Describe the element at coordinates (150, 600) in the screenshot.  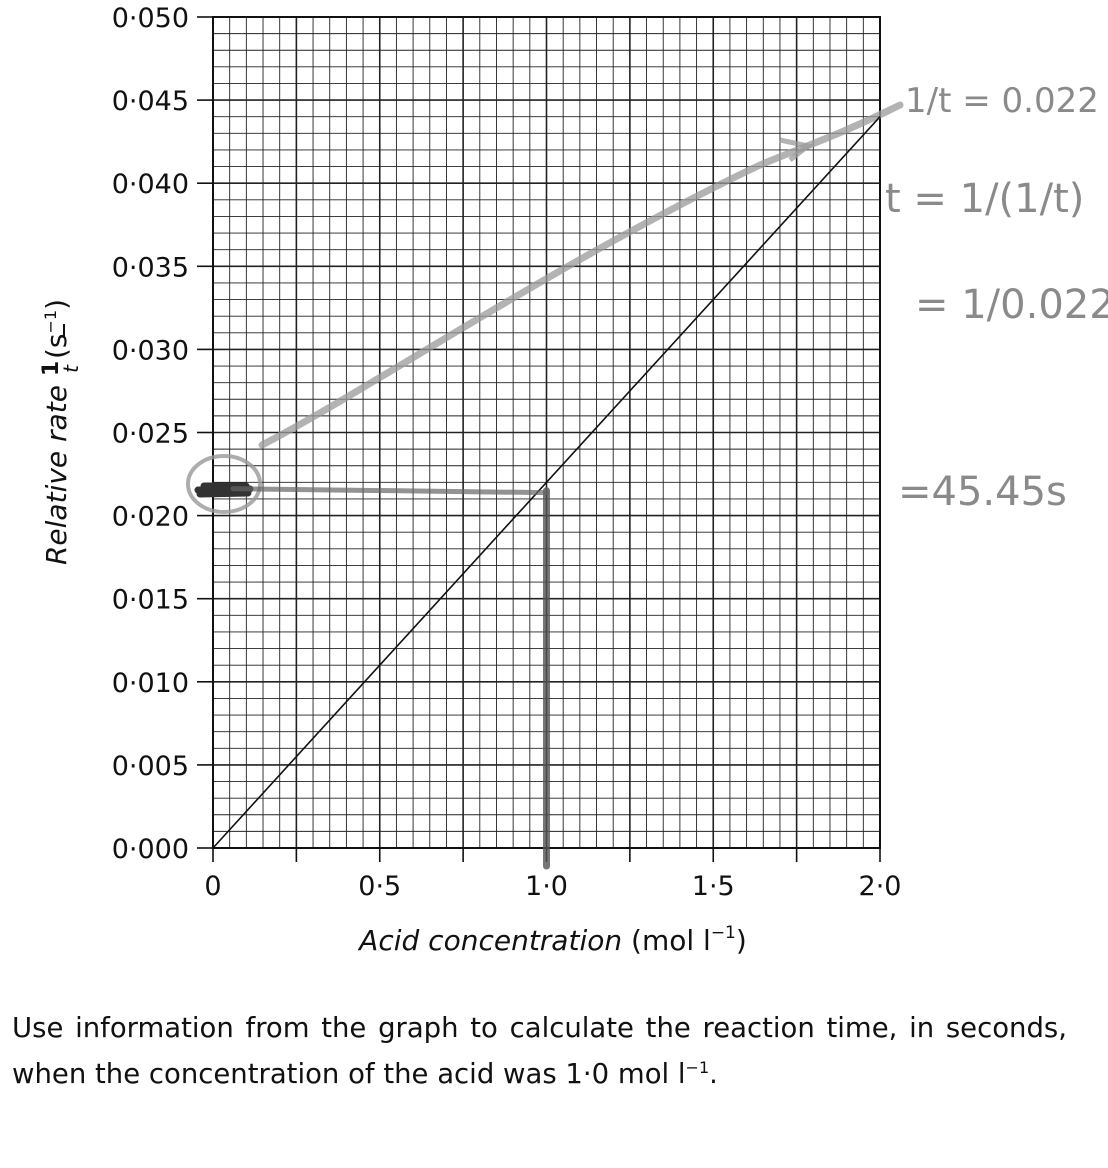
I see `y-tick-label: 0·015` at that location.